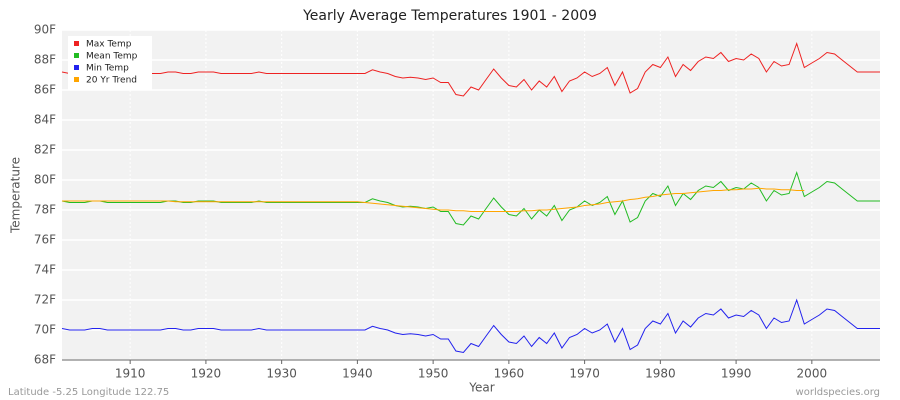 The height and width of the screenshot is (400, 900). Describe the element at coordinates (45, 120) in the screenshot. I see `y-tick-label: 84F` at that location.